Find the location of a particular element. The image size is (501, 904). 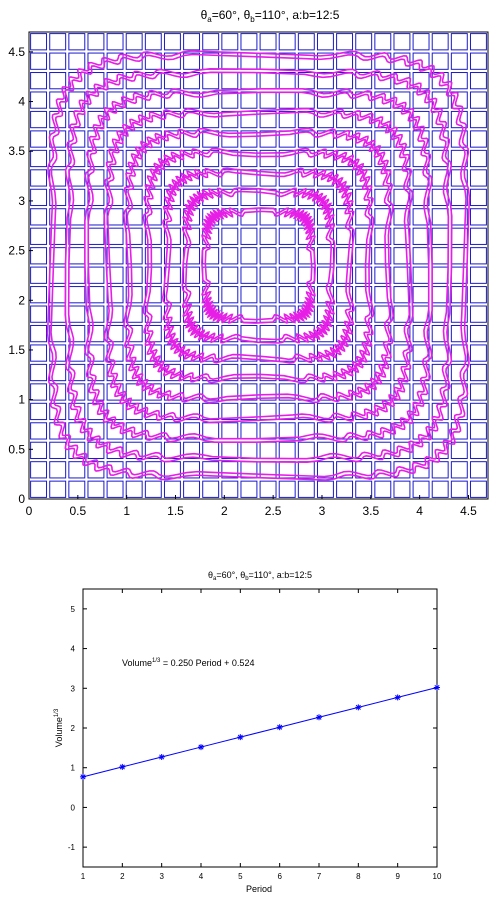

y-tick-label: 4 is located at coordinates (21, 102).